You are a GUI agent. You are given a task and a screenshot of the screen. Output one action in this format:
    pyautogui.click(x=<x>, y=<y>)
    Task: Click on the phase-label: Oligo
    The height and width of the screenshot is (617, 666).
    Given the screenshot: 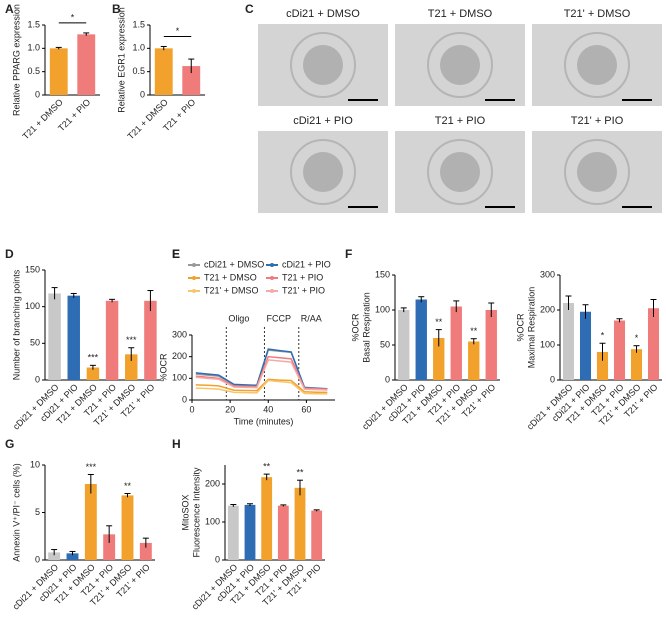 What is the action you would take?
    pyautogui.click(x=238, y=318)
    